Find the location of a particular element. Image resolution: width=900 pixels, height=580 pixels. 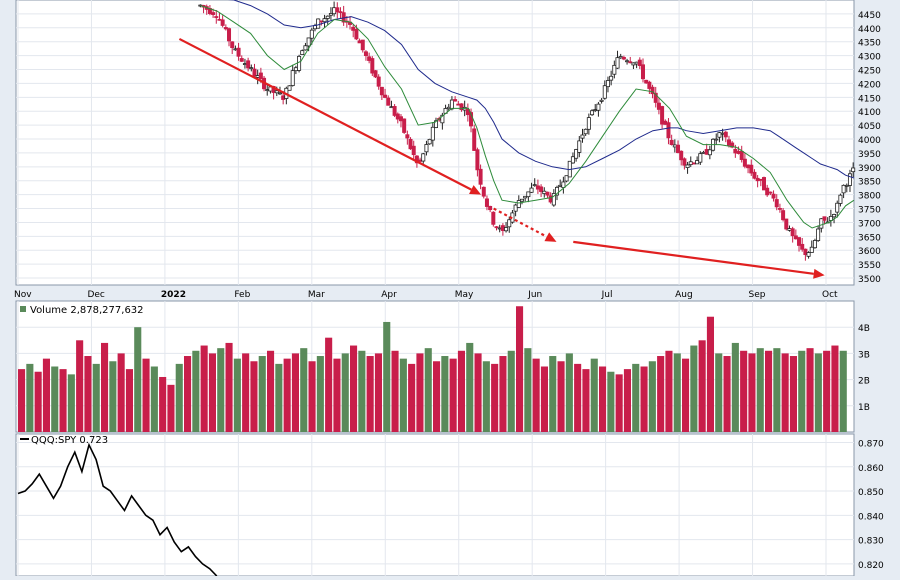

trend-arrow-head is located at coordinates (475, 190).